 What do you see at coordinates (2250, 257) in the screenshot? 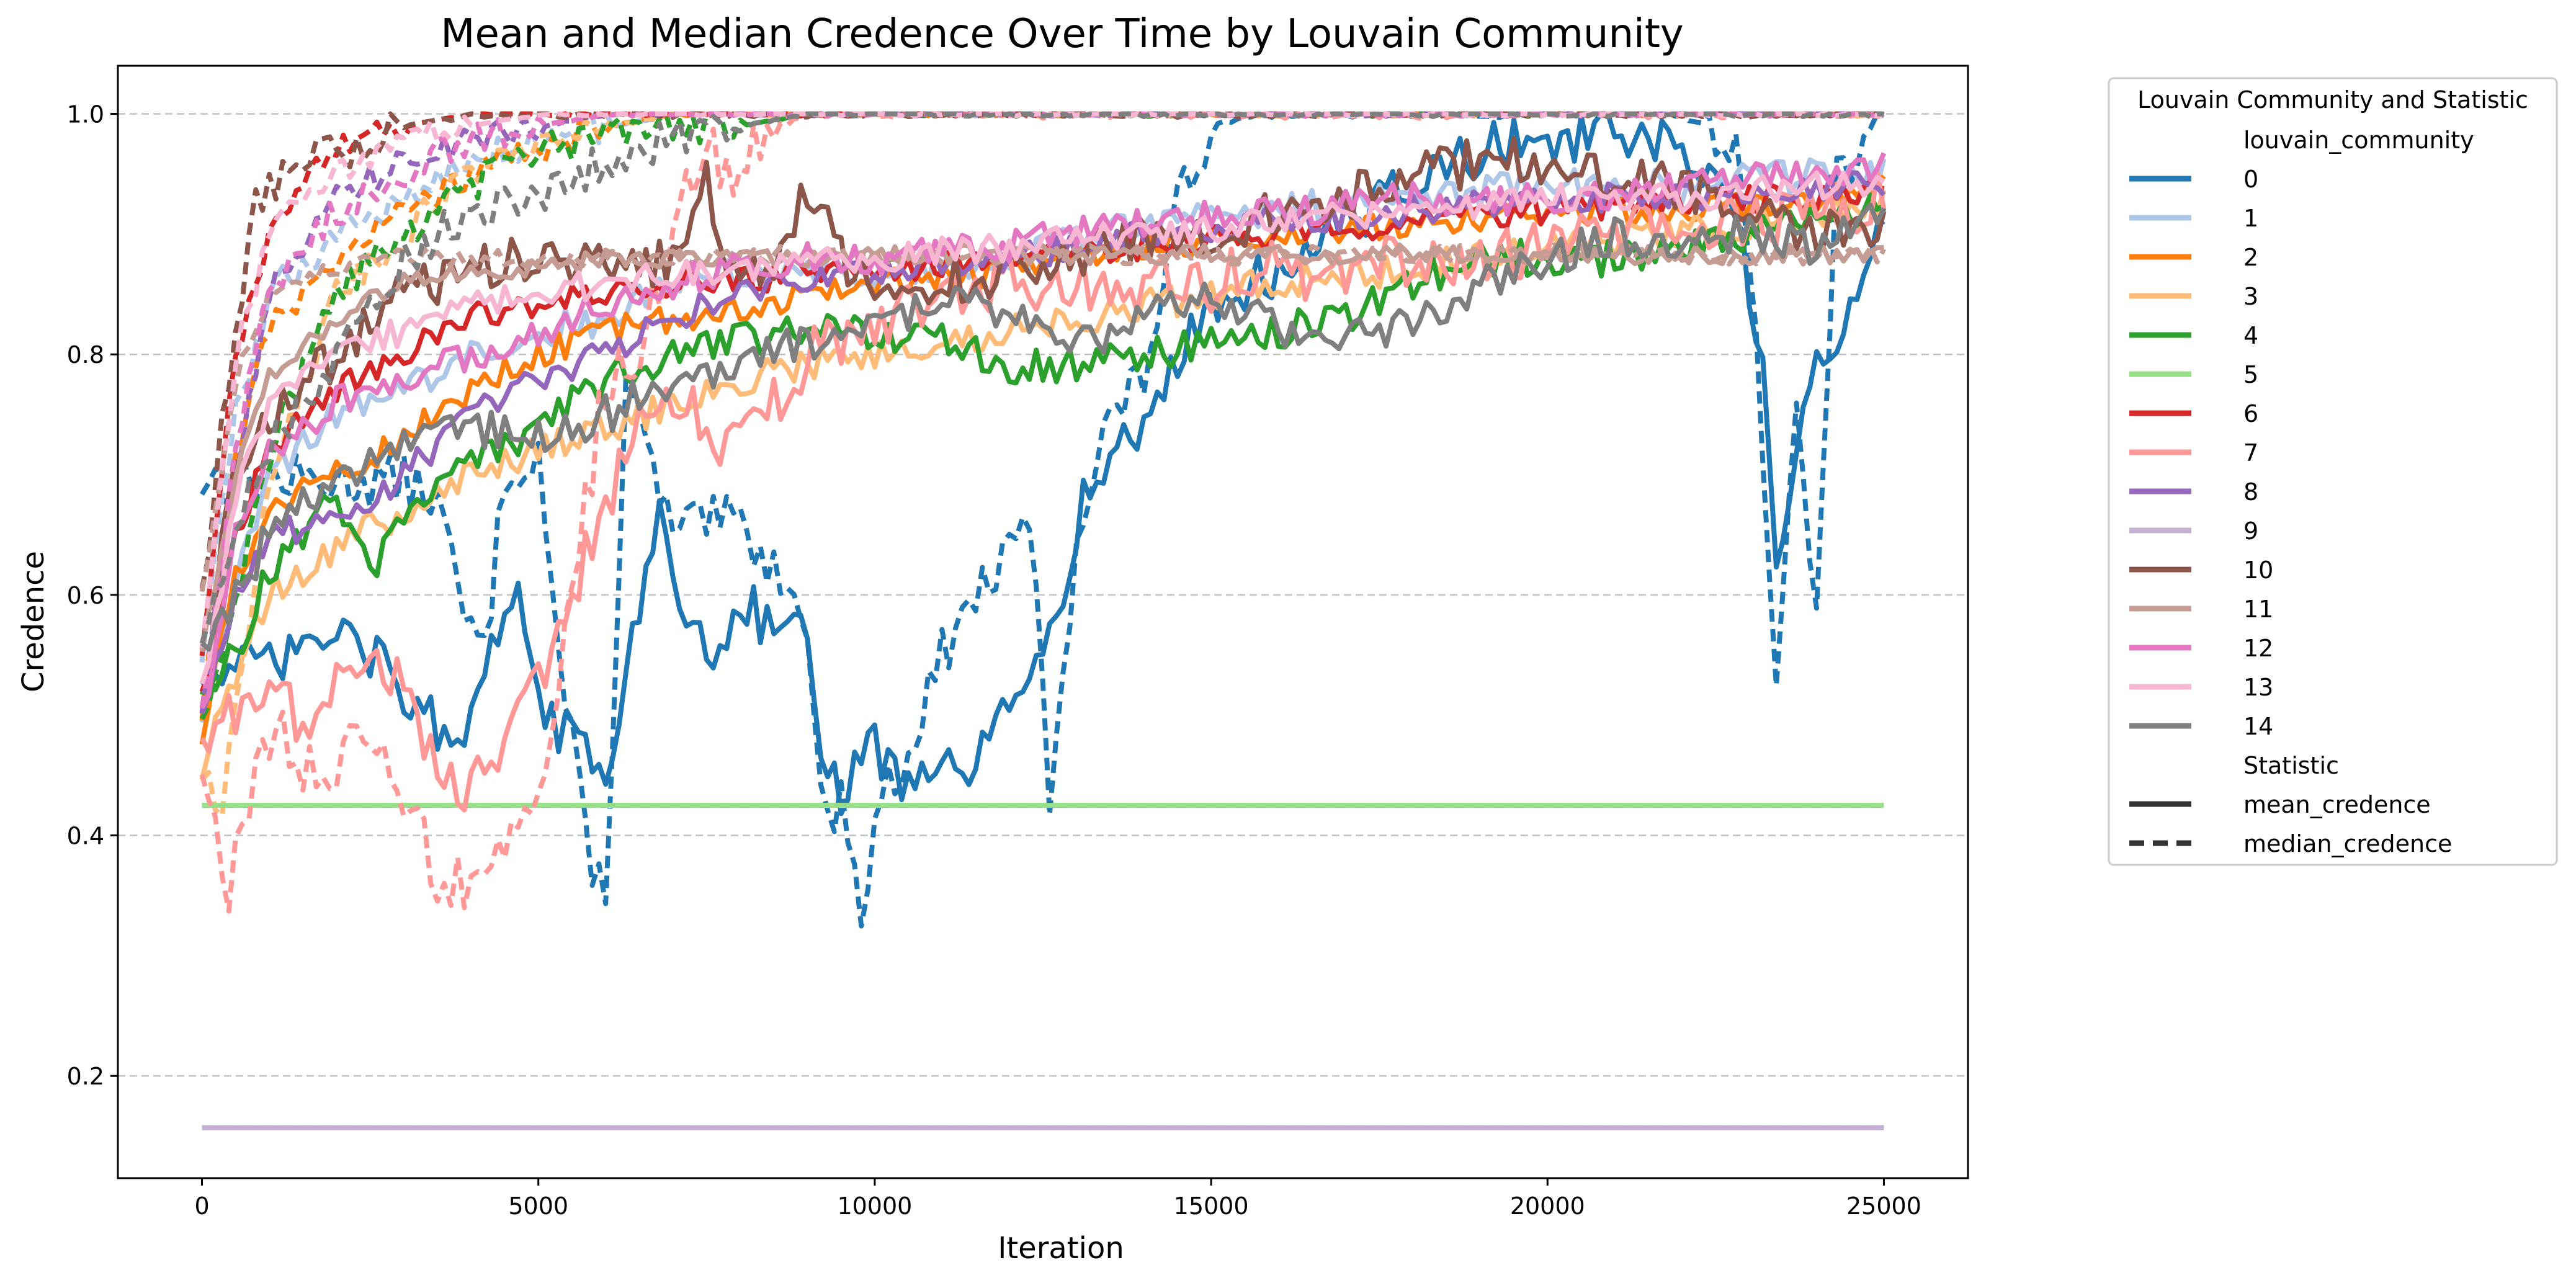
I see `legend-label-2: 2` at bounding box center [2250, 257].